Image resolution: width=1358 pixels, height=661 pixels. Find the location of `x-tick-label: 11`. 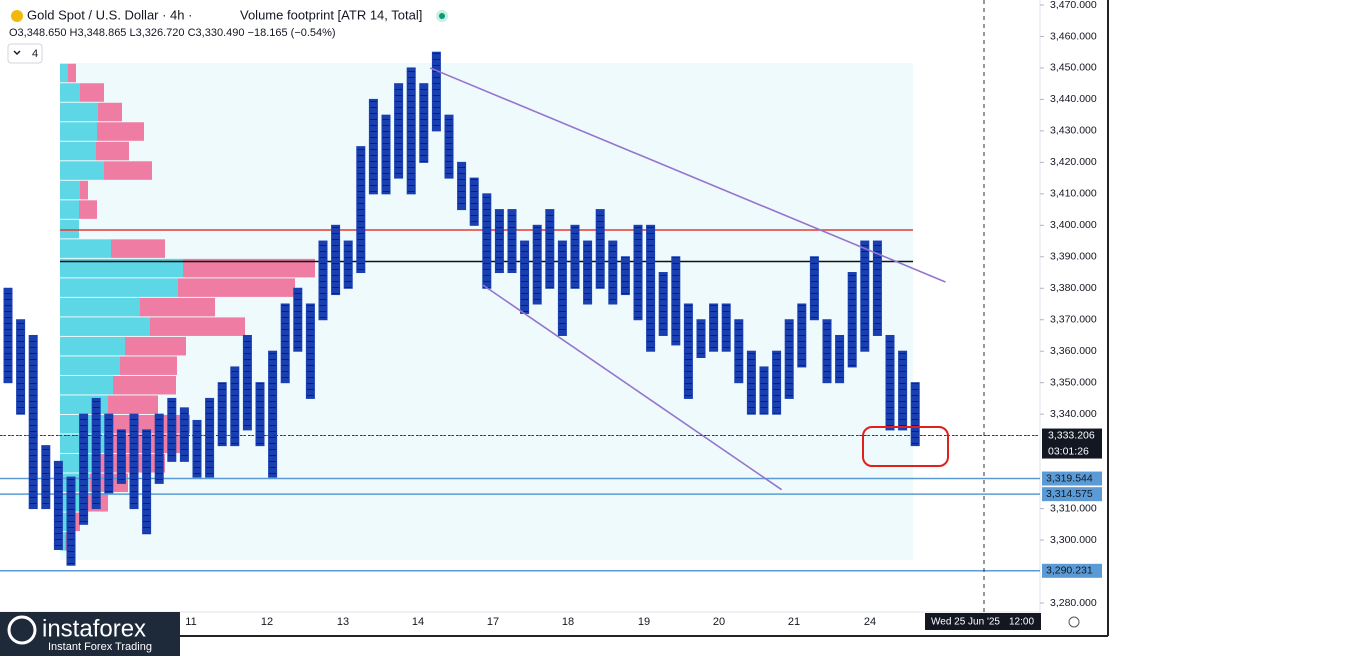

x-tick-label: 11 is located at coordinates (190, 622).